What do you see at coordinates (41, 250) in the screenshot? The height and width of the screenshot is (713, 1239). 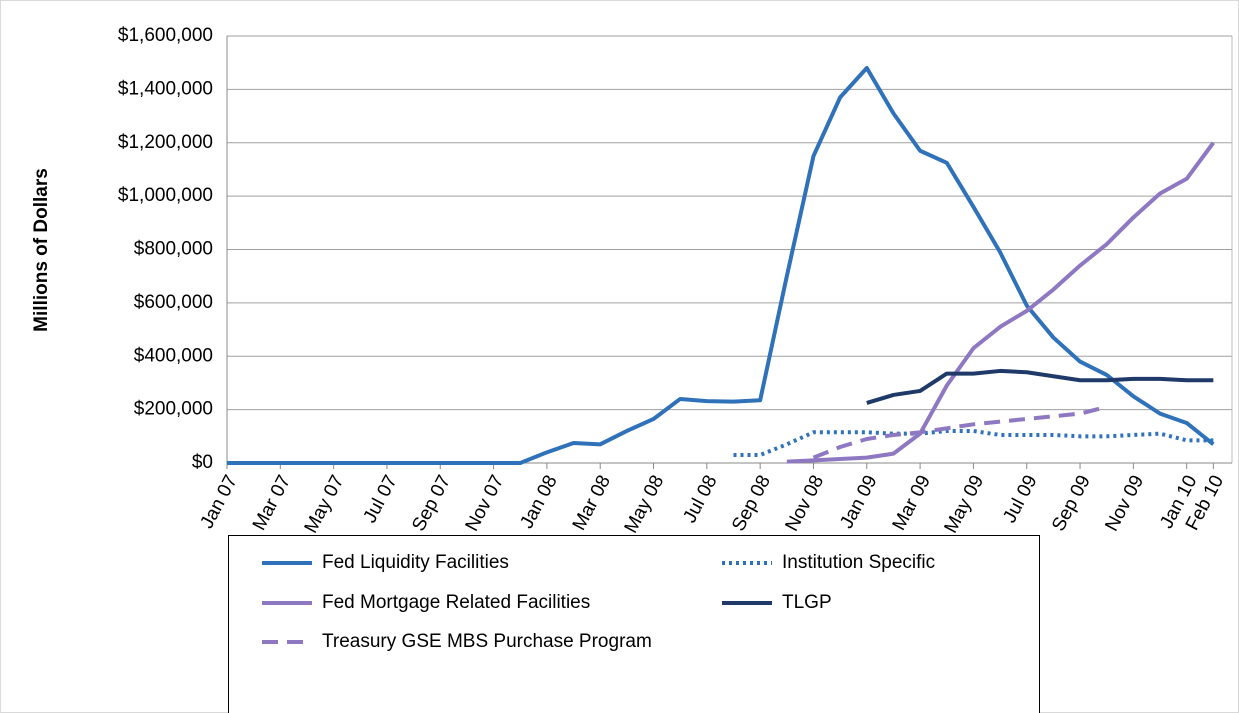 I see `y-axis-label: Millions of Dollars` at bounding box center [41, 250].